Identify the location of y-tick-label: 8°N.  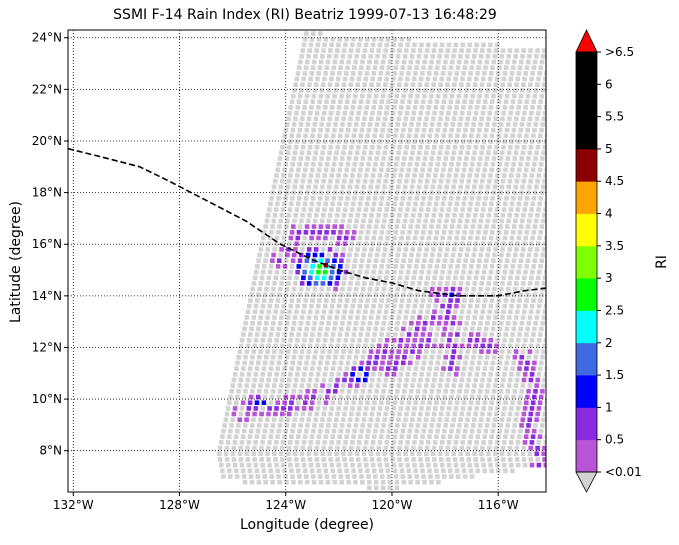
(50, 451).